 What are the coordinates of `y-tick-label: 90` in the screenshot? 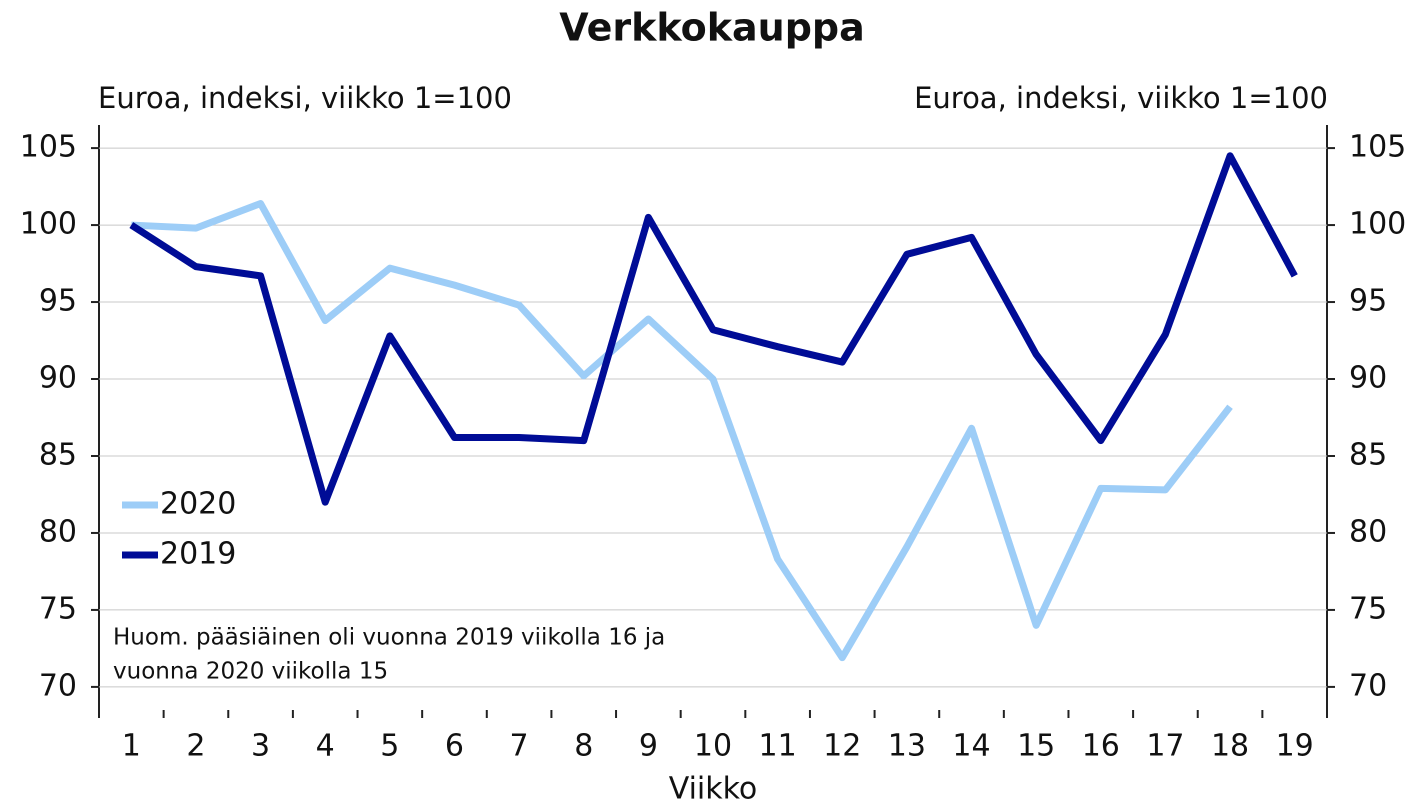 It's located at (58, 378).